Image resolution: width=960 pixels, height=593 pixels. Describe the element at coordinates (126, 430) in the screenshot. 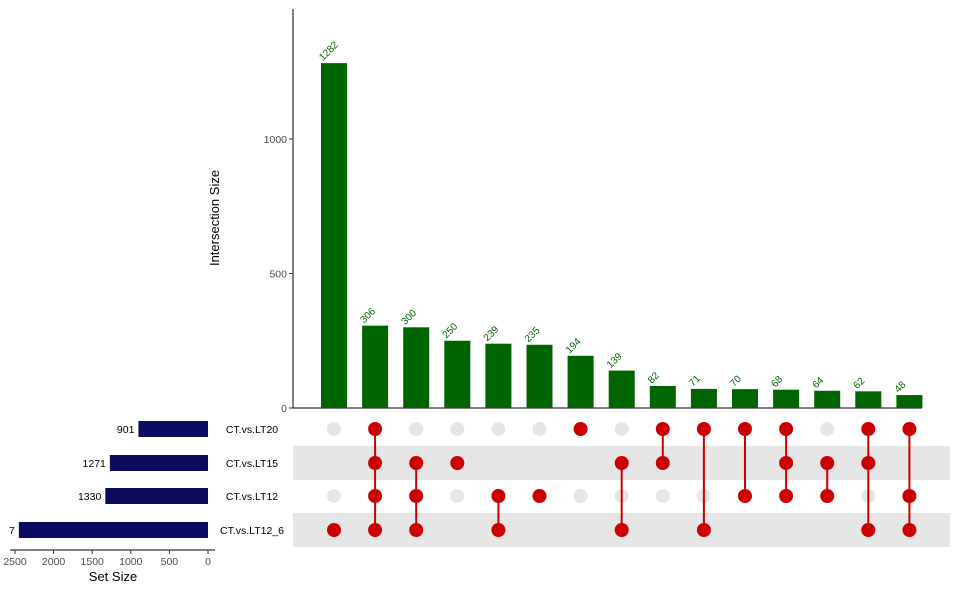

I see `set-size-label: 901` at that location.